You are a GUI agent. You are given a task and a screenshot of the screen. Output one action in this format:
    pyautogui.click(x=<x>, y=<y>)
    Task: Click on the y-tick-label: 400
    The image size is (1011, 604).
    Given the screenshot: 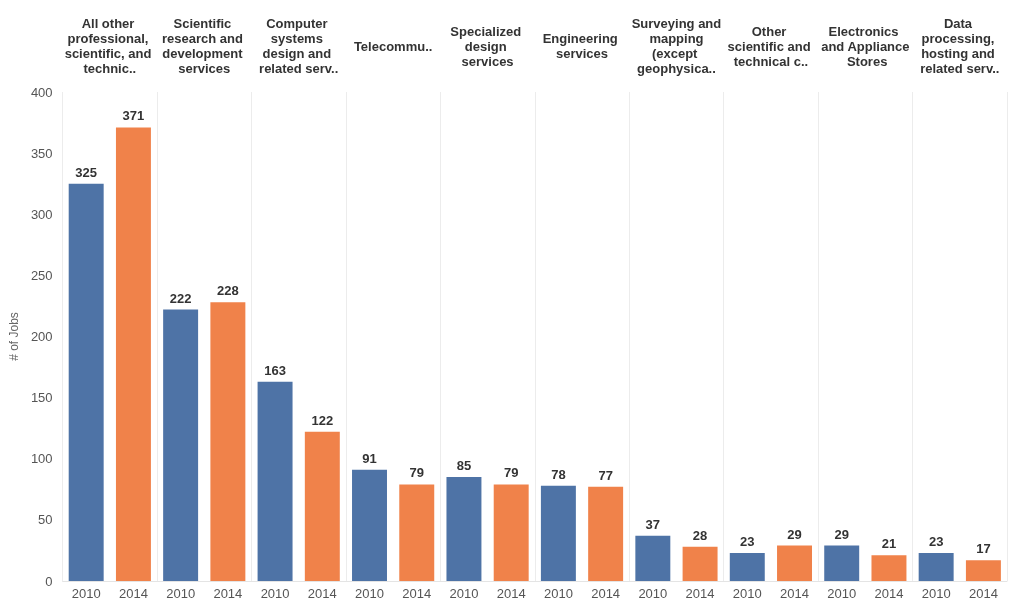 What is the action you would take?
    pyautogui.click(x=41, y=92)
    